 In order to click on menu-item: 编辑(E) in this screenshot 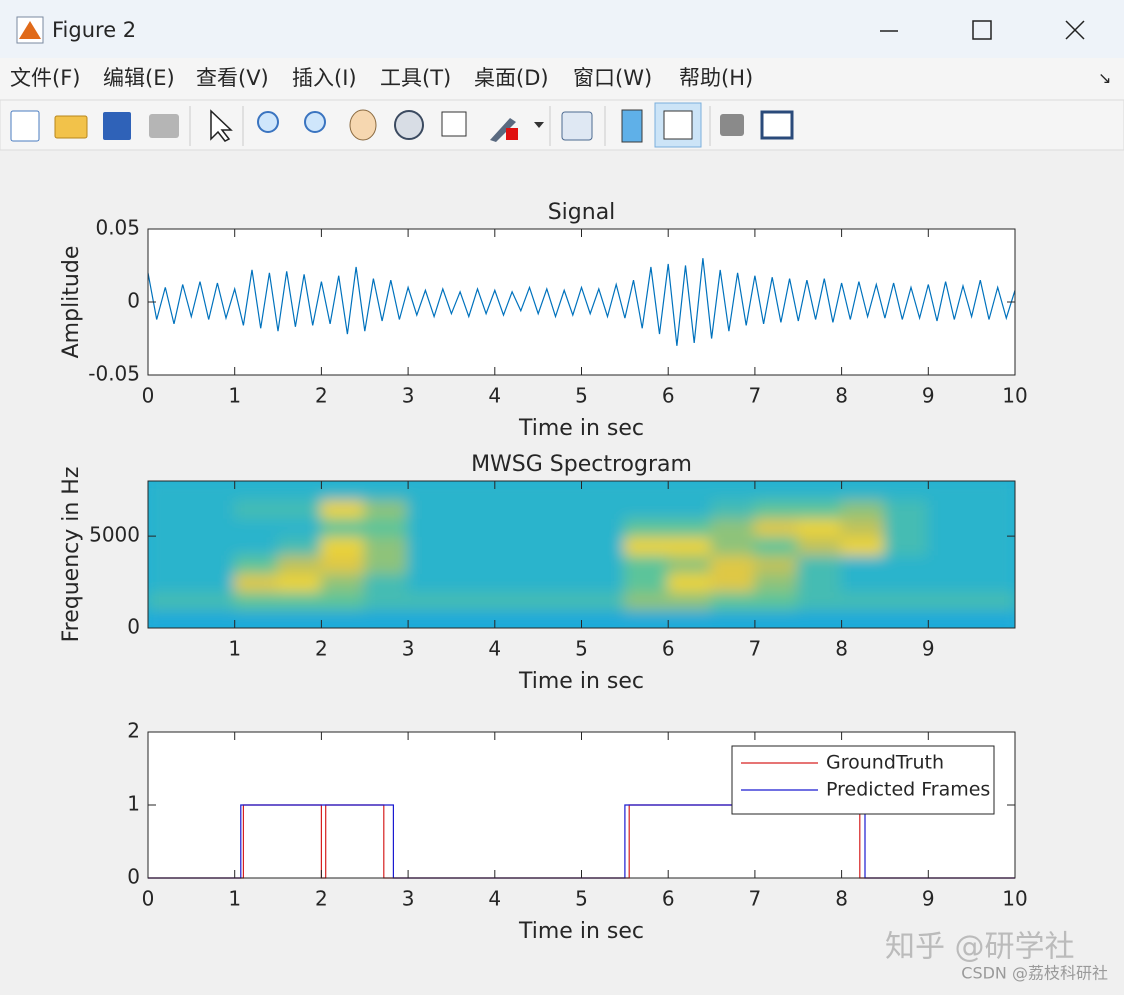, I will do `click(139, 78)`.